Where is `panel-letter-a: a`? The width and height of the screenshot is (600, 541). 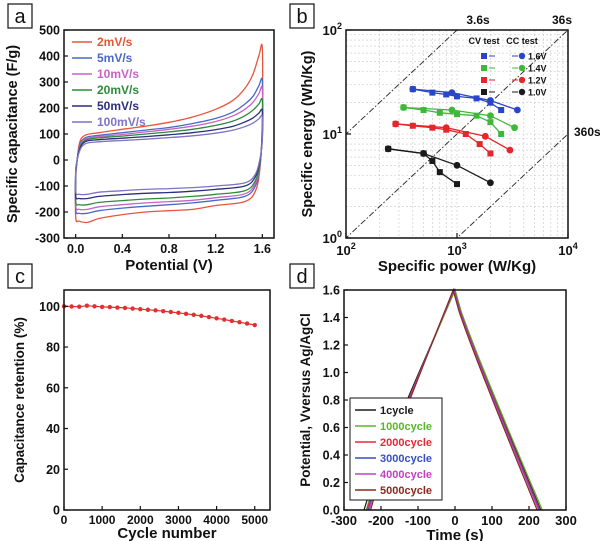
panel-letter-a: a is located at coordinates (20, 16).